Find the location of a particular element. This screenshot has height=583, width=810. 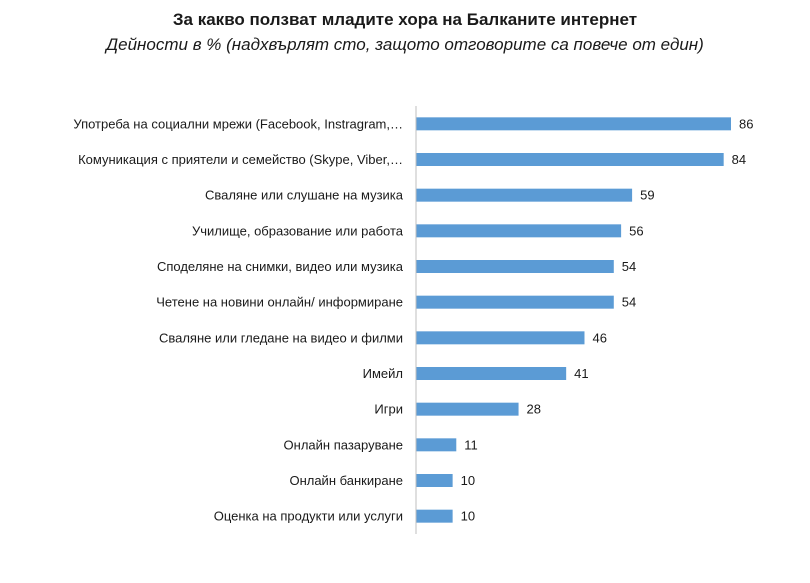

category-label-7: Имейл is located at coordinates (383, 373).